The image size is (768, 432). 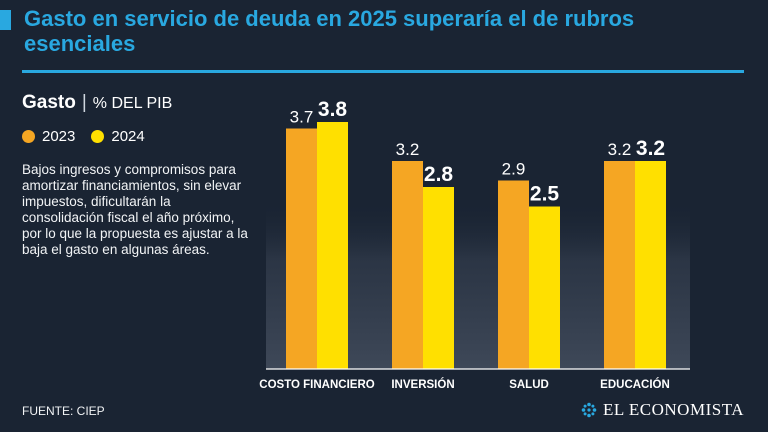 What do you see at coordinates (650, 148) in the screenshot?
I see `data-label-2024-3: 3.2` at bounding box center [650, 148].